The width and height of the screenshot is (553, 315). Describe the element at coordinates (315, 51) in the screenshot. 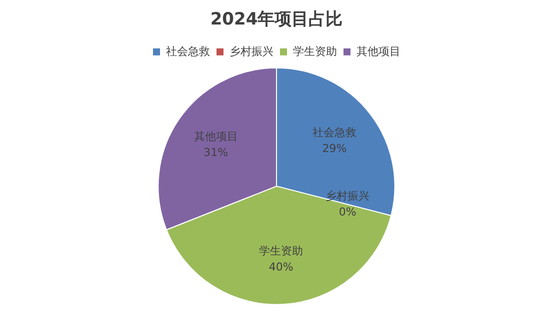

I see `legend-label: 学生资助` at that location.